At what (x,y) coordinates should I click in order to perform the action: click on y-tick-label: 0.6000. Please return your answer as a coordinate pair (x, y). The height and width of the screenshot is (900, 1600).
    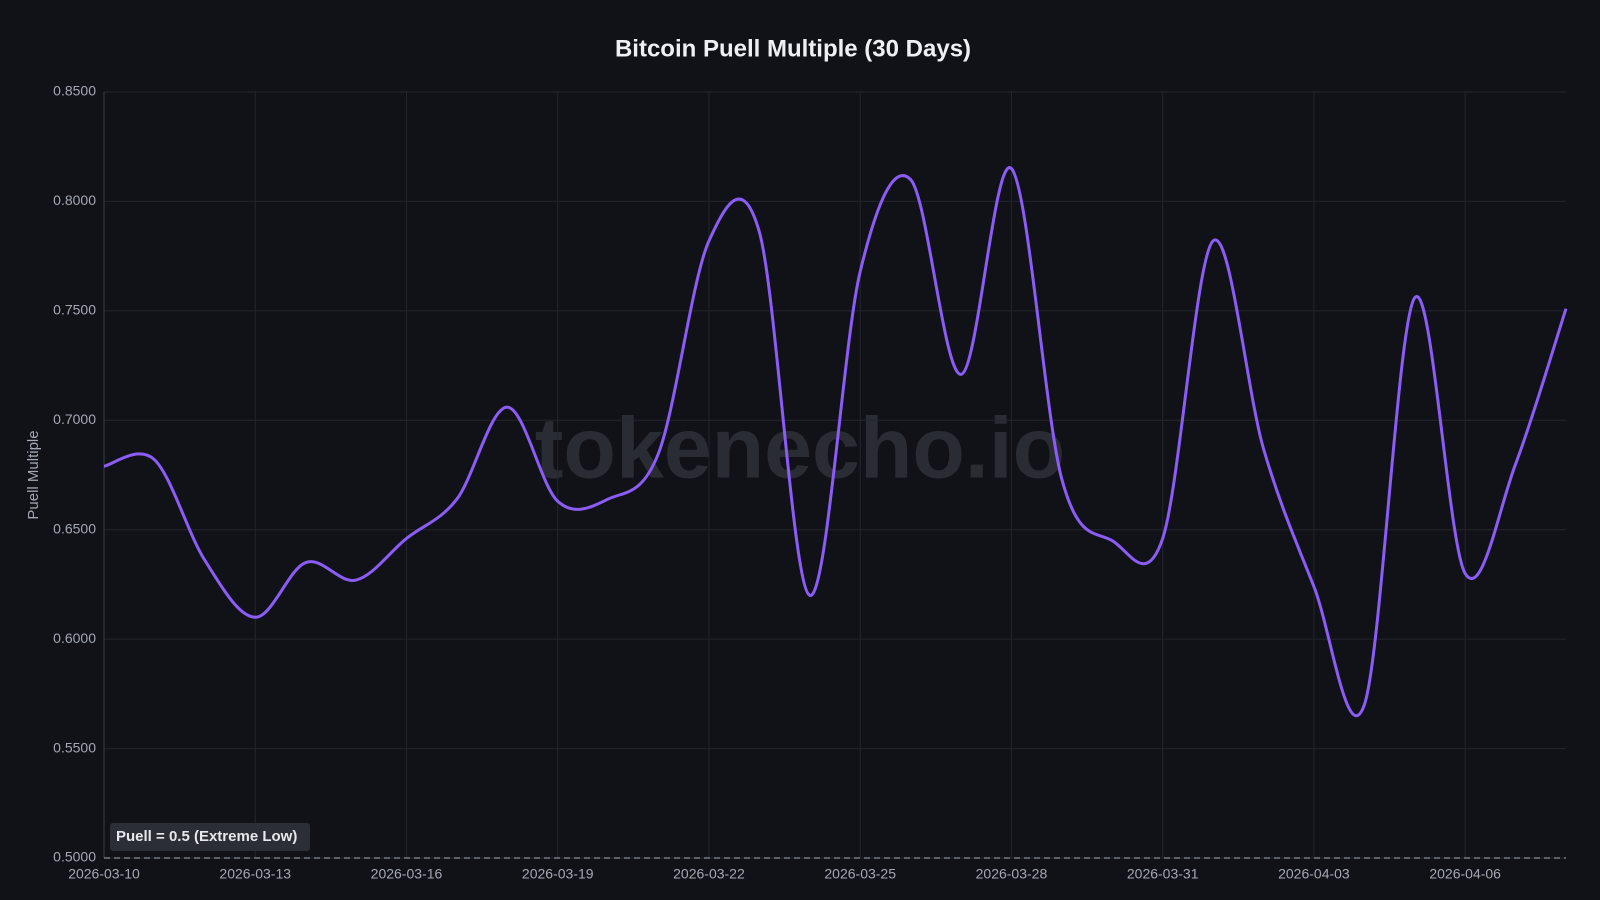
    Looking at the image, I should click on (74, 638).